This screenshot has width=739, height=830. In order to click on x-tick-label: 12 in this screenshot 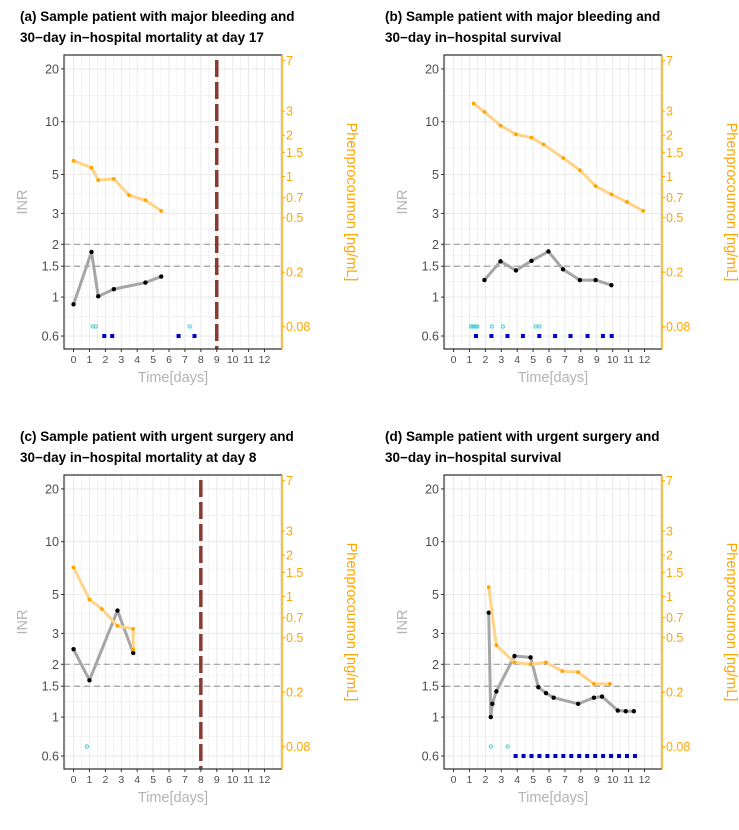, I will do `click(645, 780)`.